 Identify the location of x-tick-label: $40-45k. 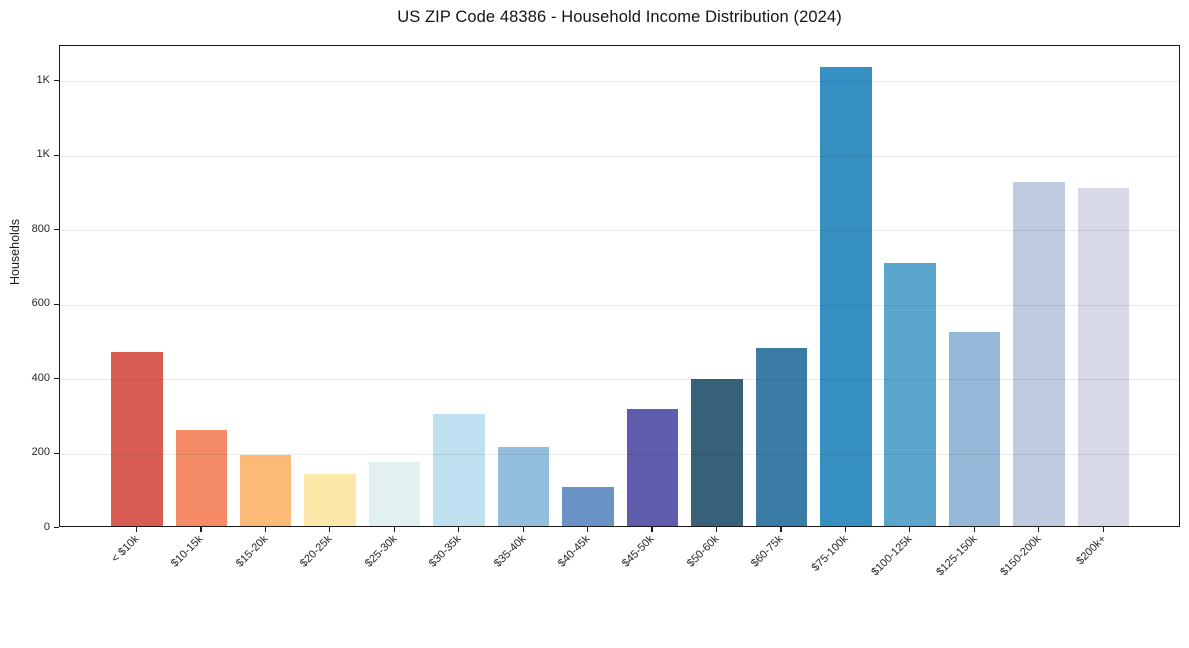
(574, 551).